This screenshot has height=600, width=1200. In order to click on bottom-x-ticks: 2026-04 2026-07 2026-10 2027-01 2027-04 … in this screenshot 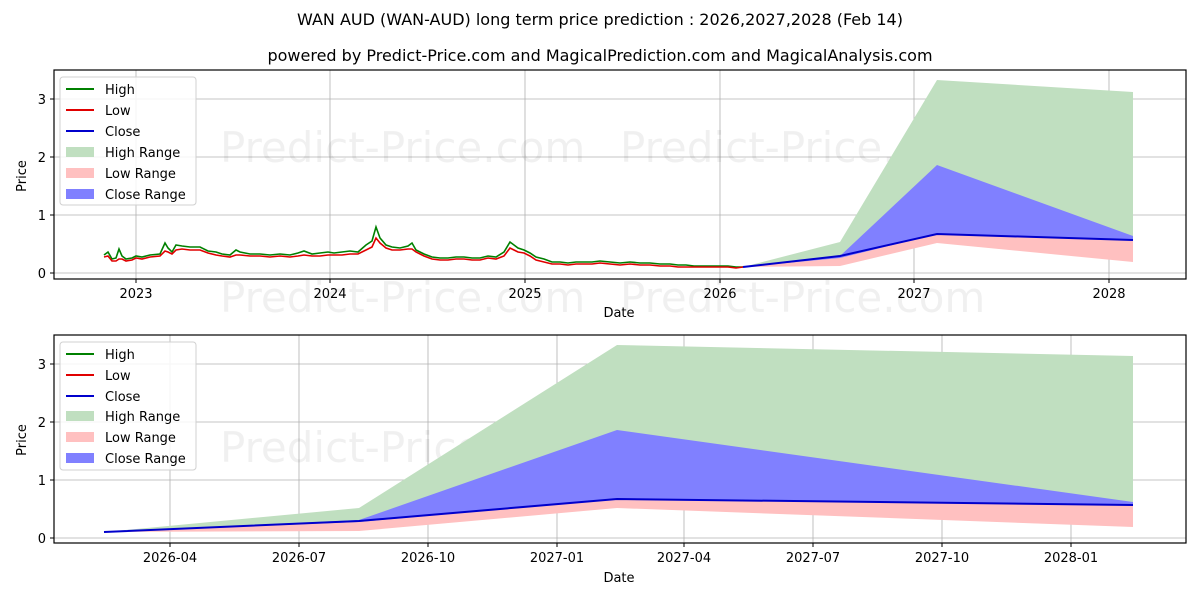, I will do `click(620, 554)`.